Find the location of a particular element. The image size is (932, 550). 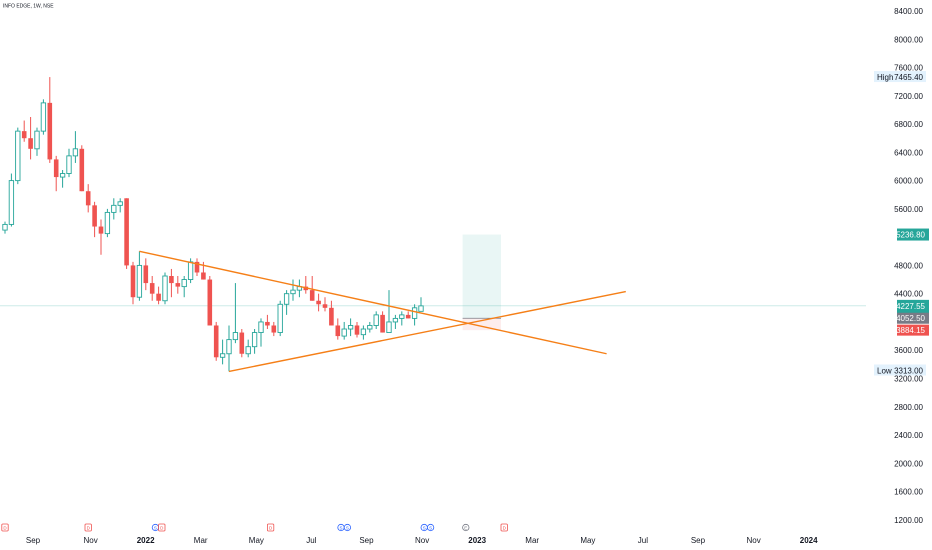

price-tick-label: 7600.00 is located at coordinates (908, 68).